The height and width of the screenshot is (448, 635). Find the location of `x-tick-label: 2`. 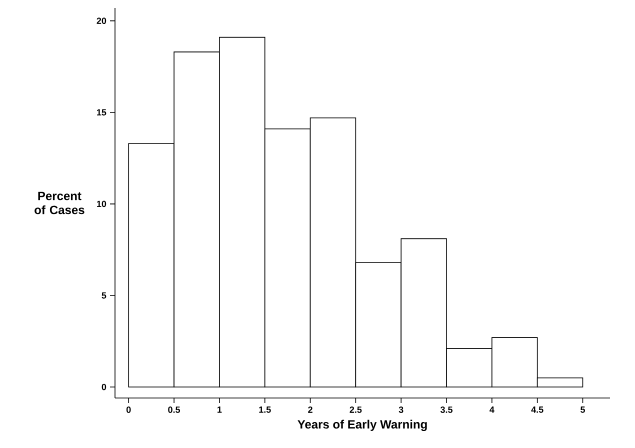

x-tick-label: 2 is located at coordinates (310, 409).